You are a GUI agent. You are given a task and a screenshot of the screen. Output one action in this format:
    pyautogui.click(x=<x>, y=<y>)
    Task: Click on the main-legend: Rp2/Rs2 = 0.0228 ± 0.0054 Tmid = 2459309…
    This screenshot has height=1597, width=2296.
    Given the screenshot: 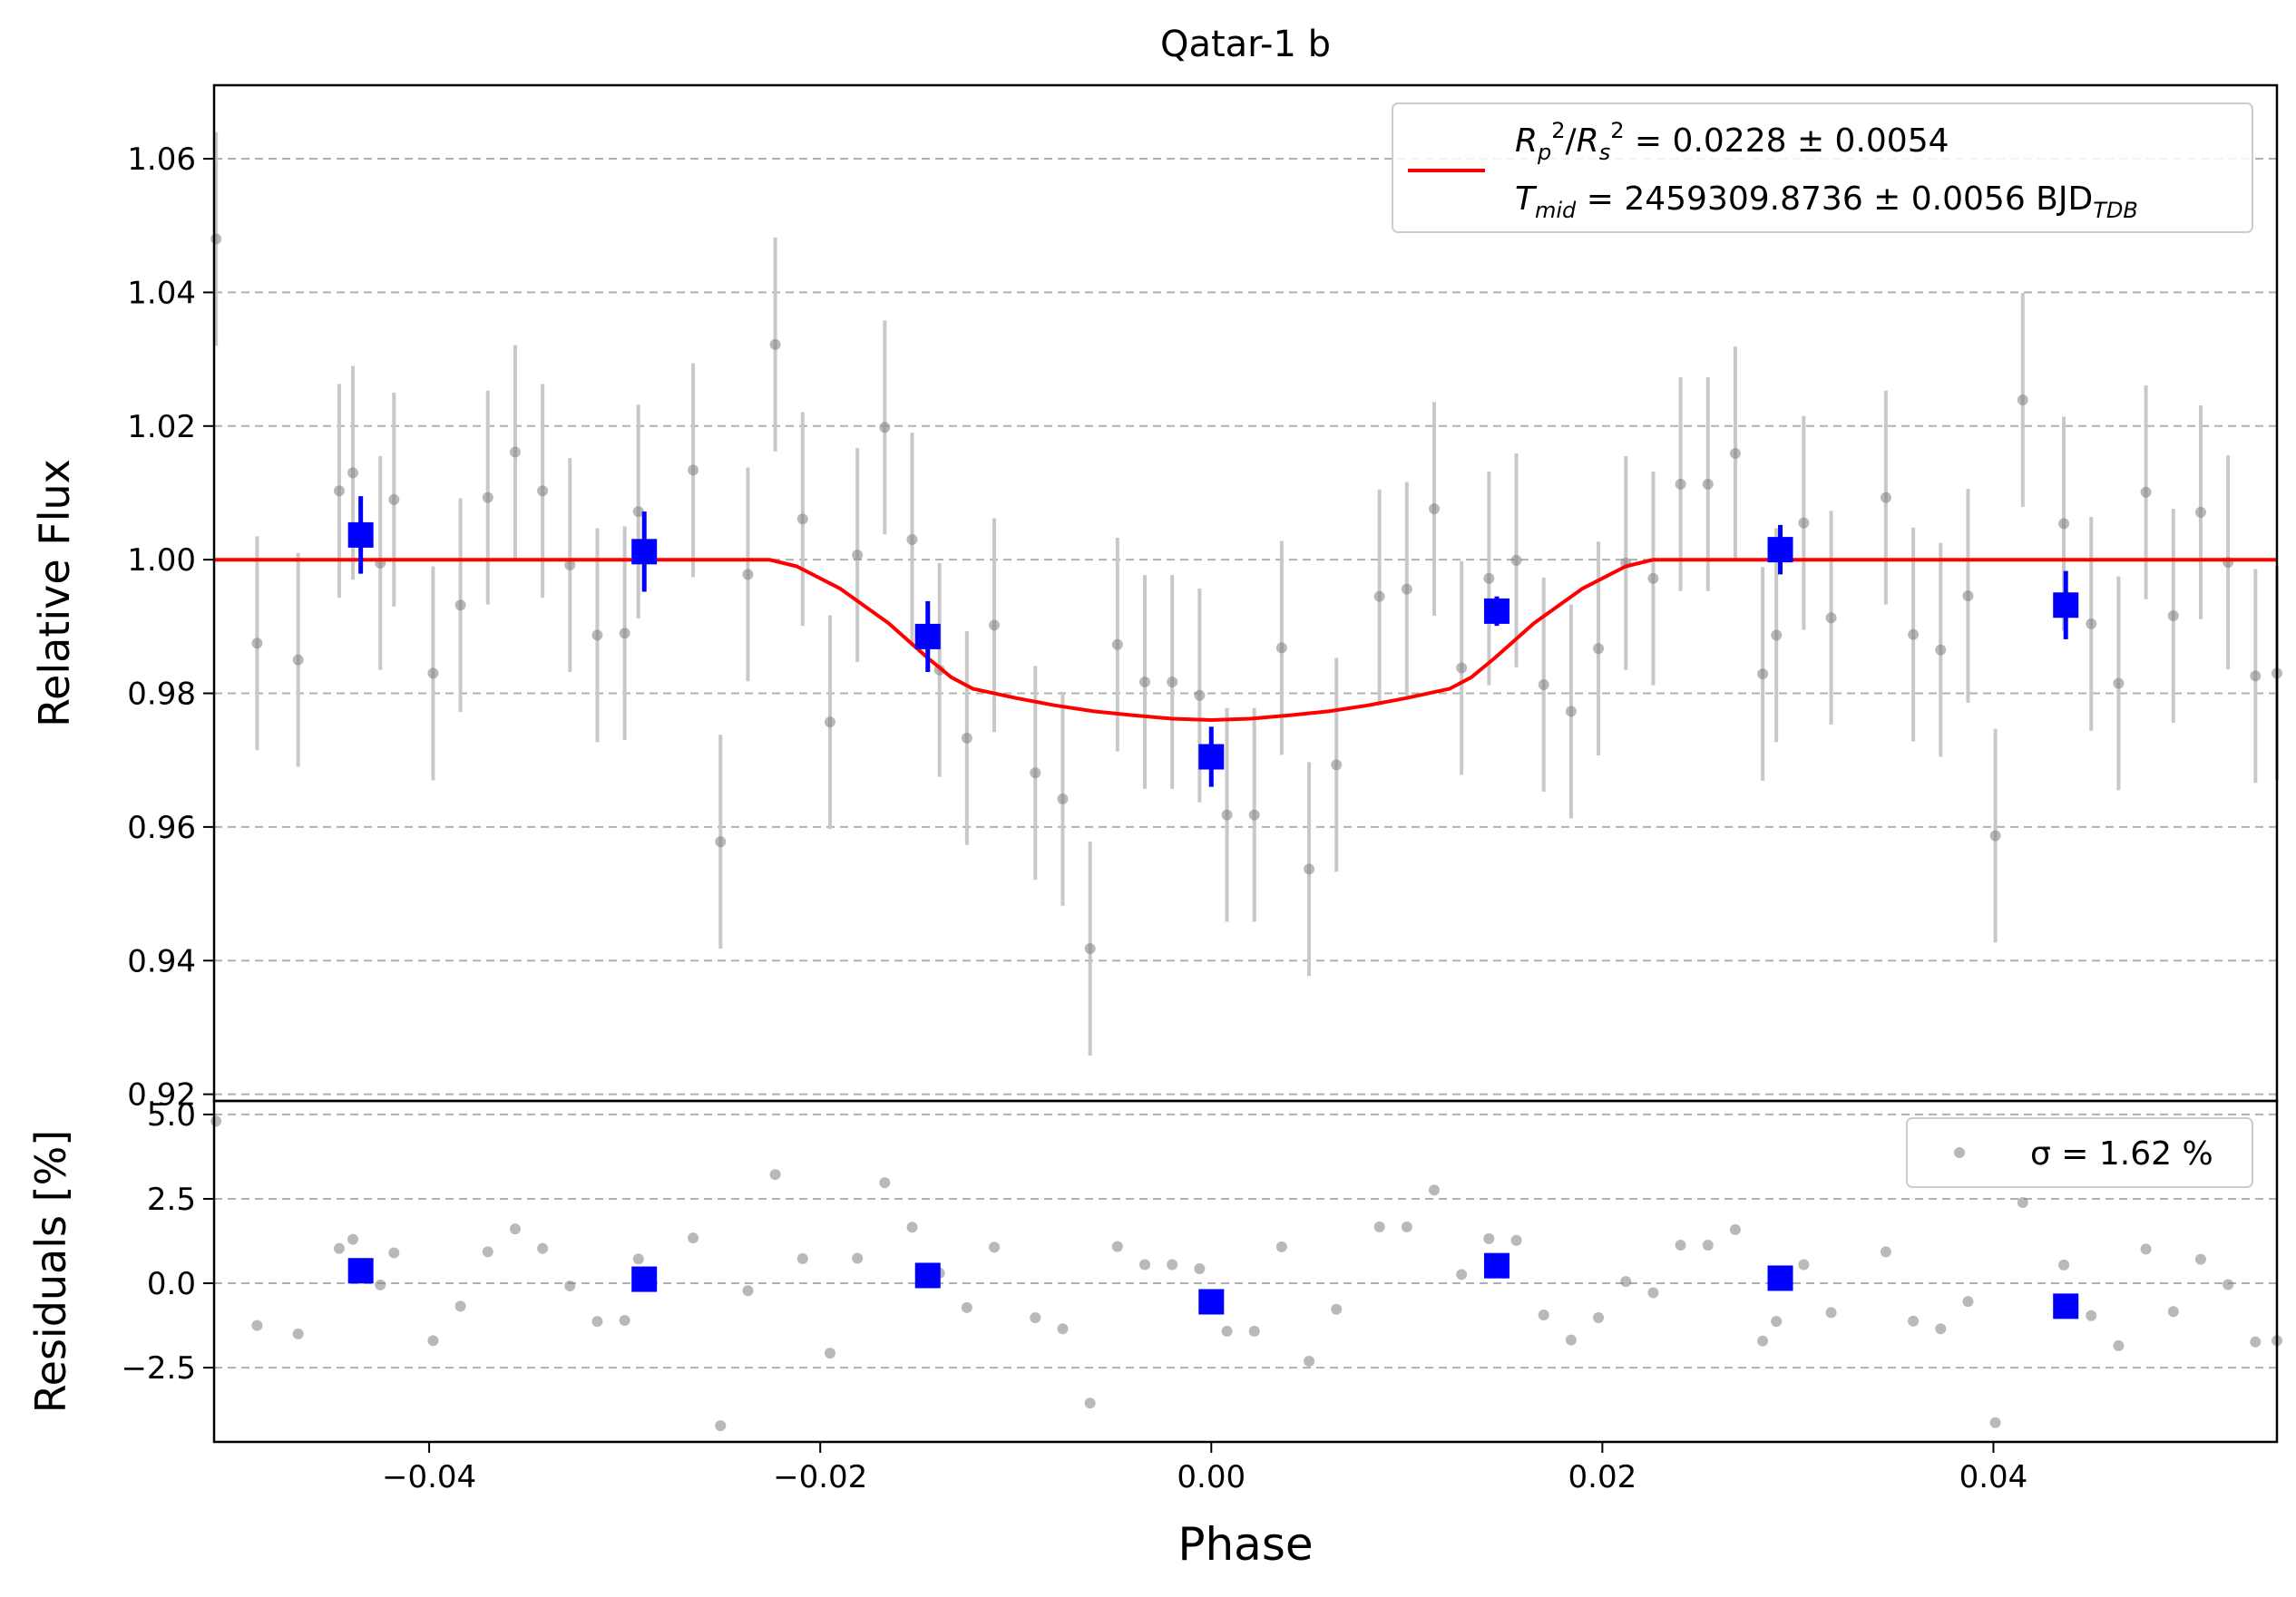 What is the action you would take?
    pyautogui.click(x=1823, y=167)
    